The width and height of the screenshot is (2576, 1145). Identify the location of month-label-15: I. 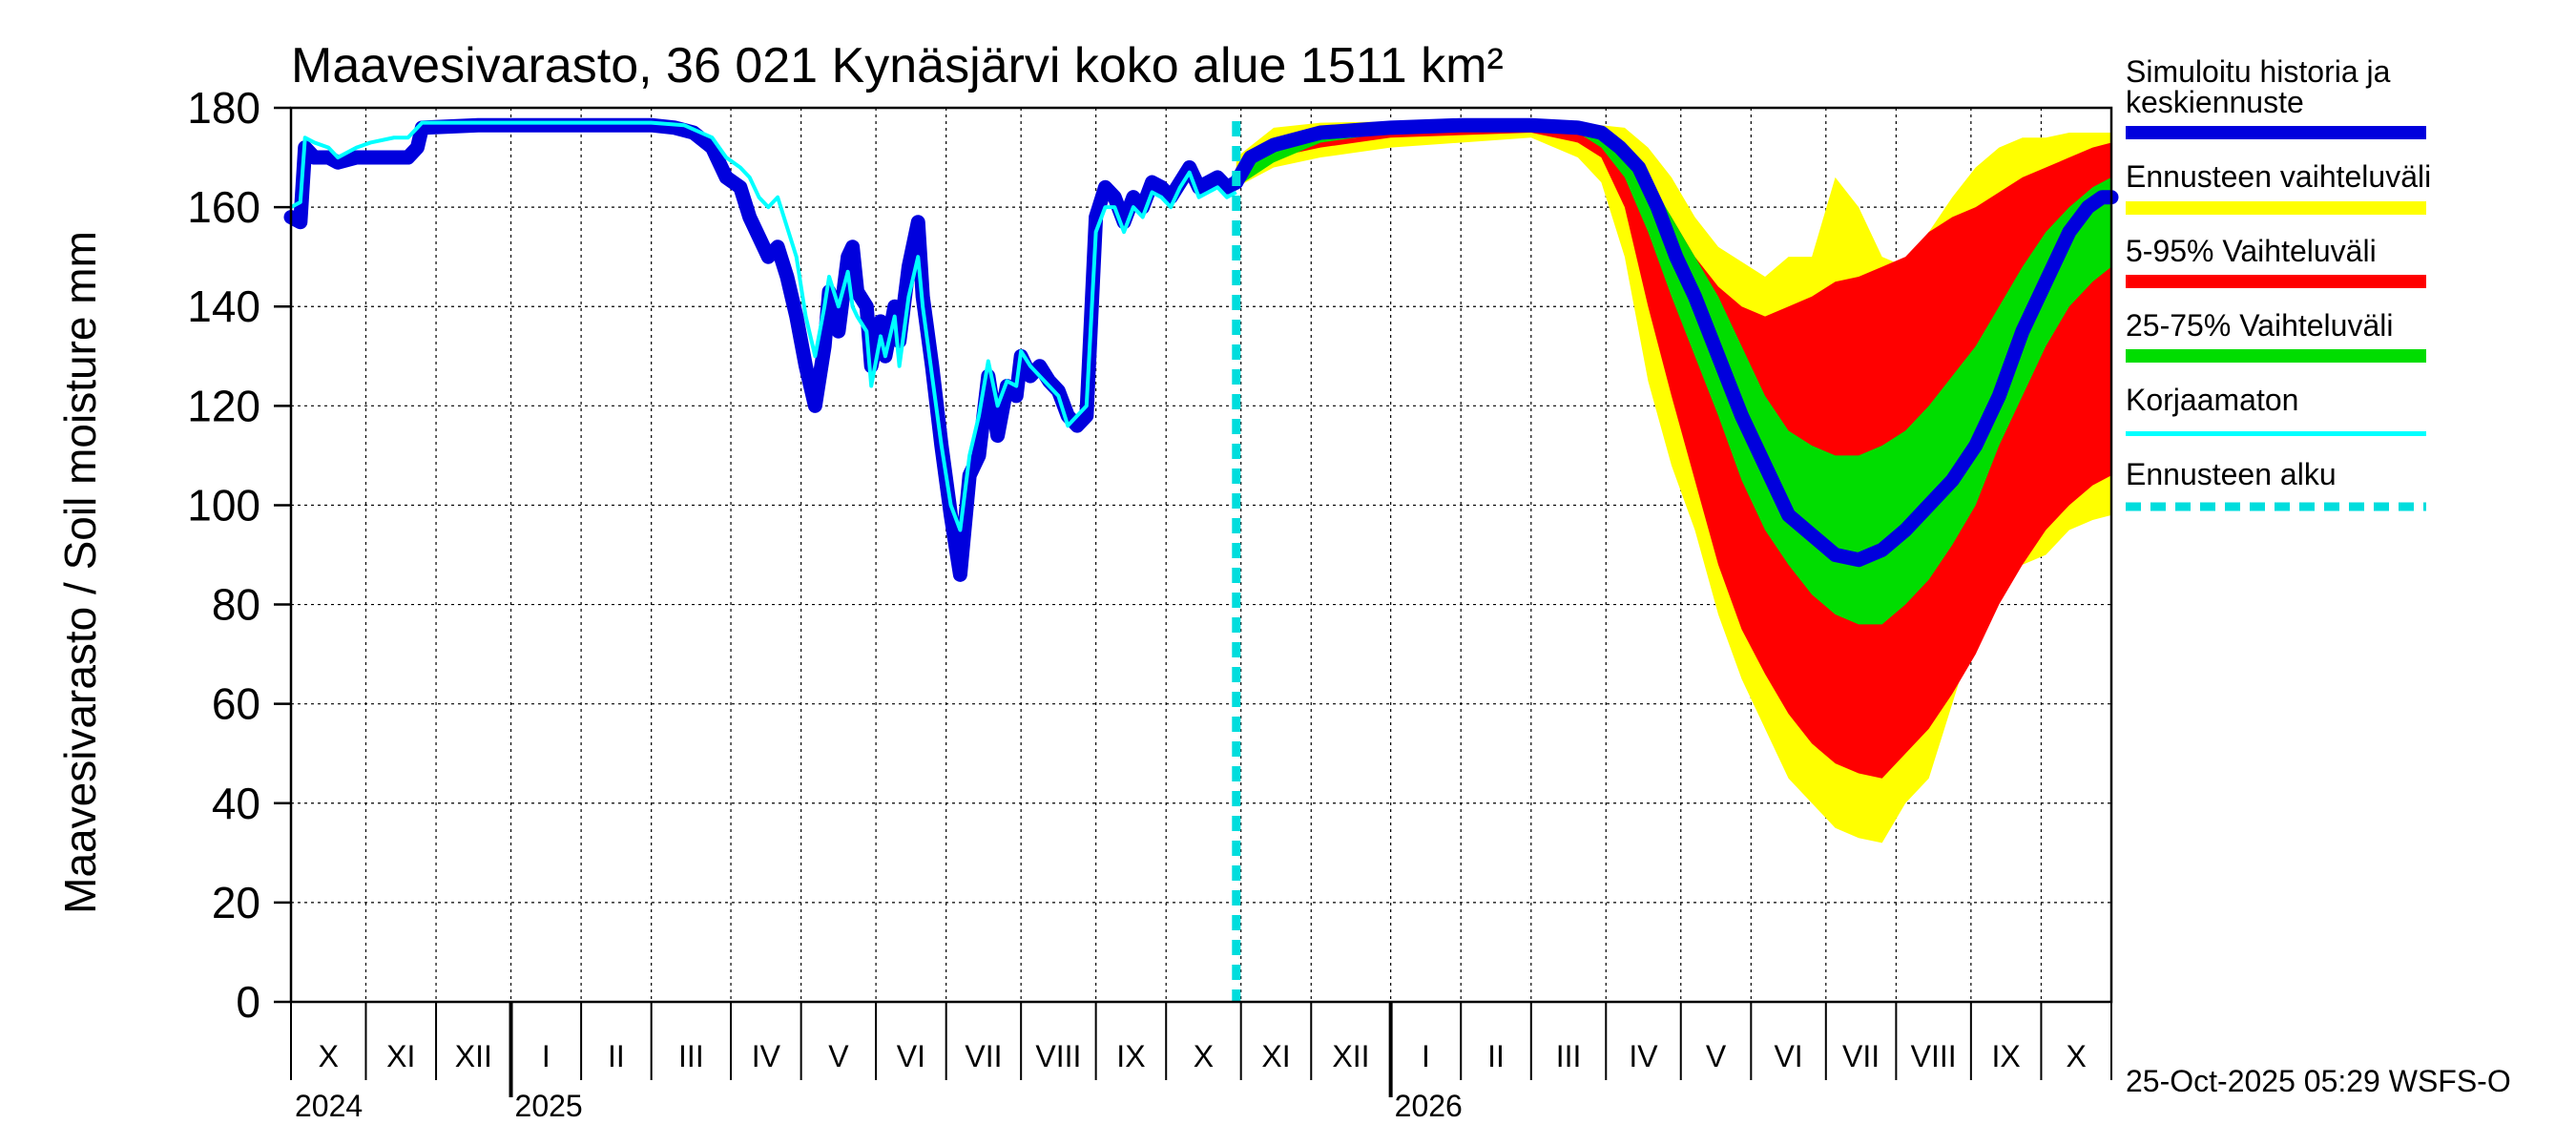
(1426, 1056).